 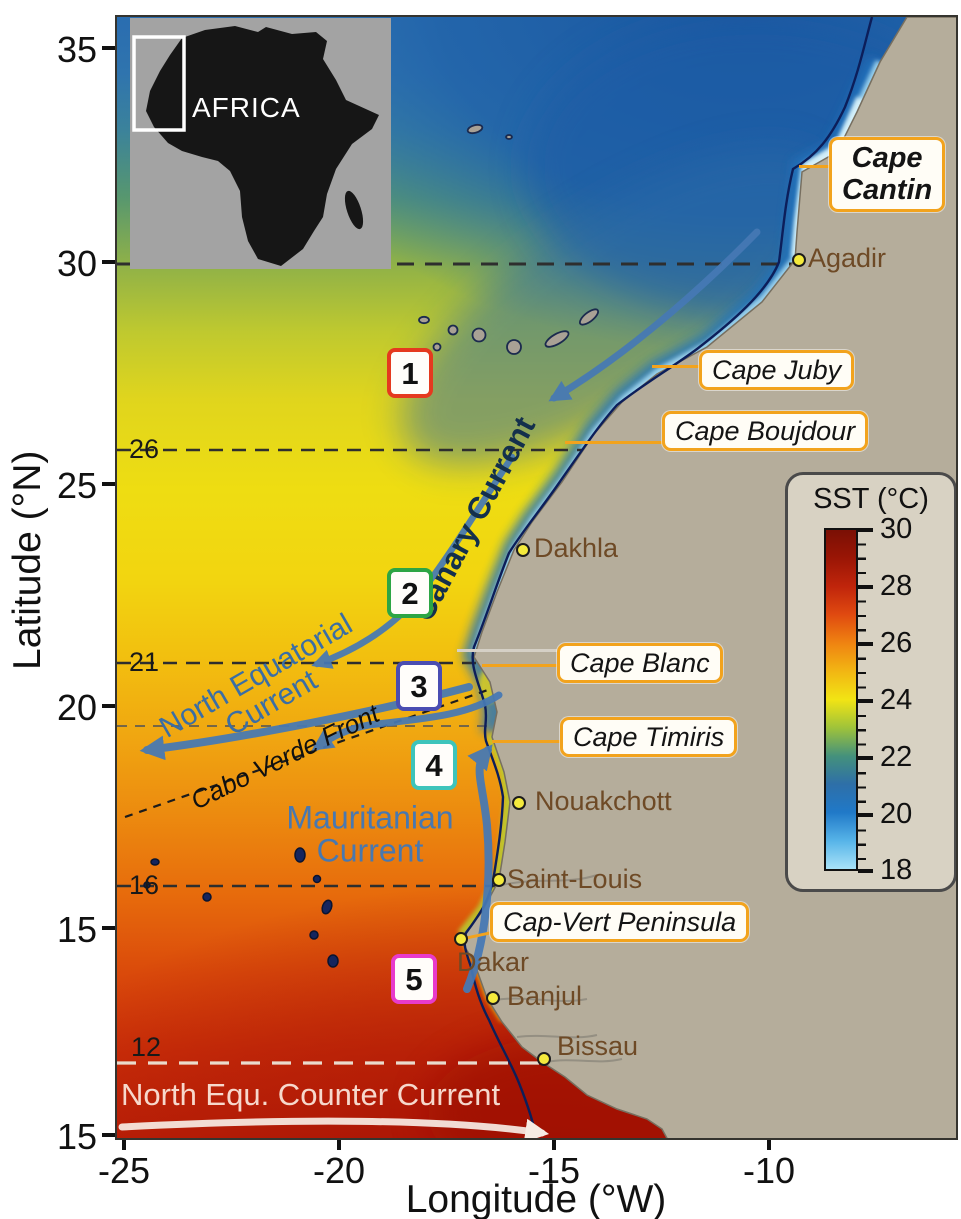 I want to click on madagascar-silhouette, so click(x=354, y=210).